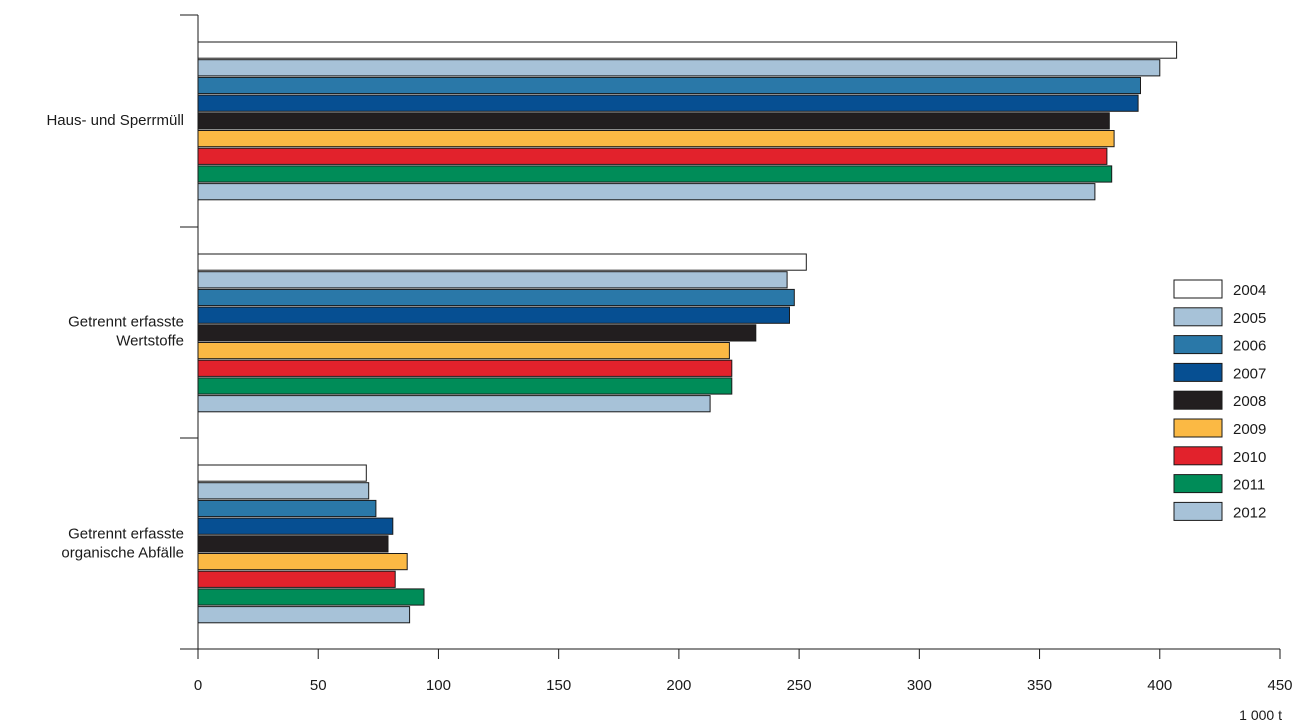 This screenshot has width=1309, height=726. I want to click on bar-2008-cat2, so click(477, 333).